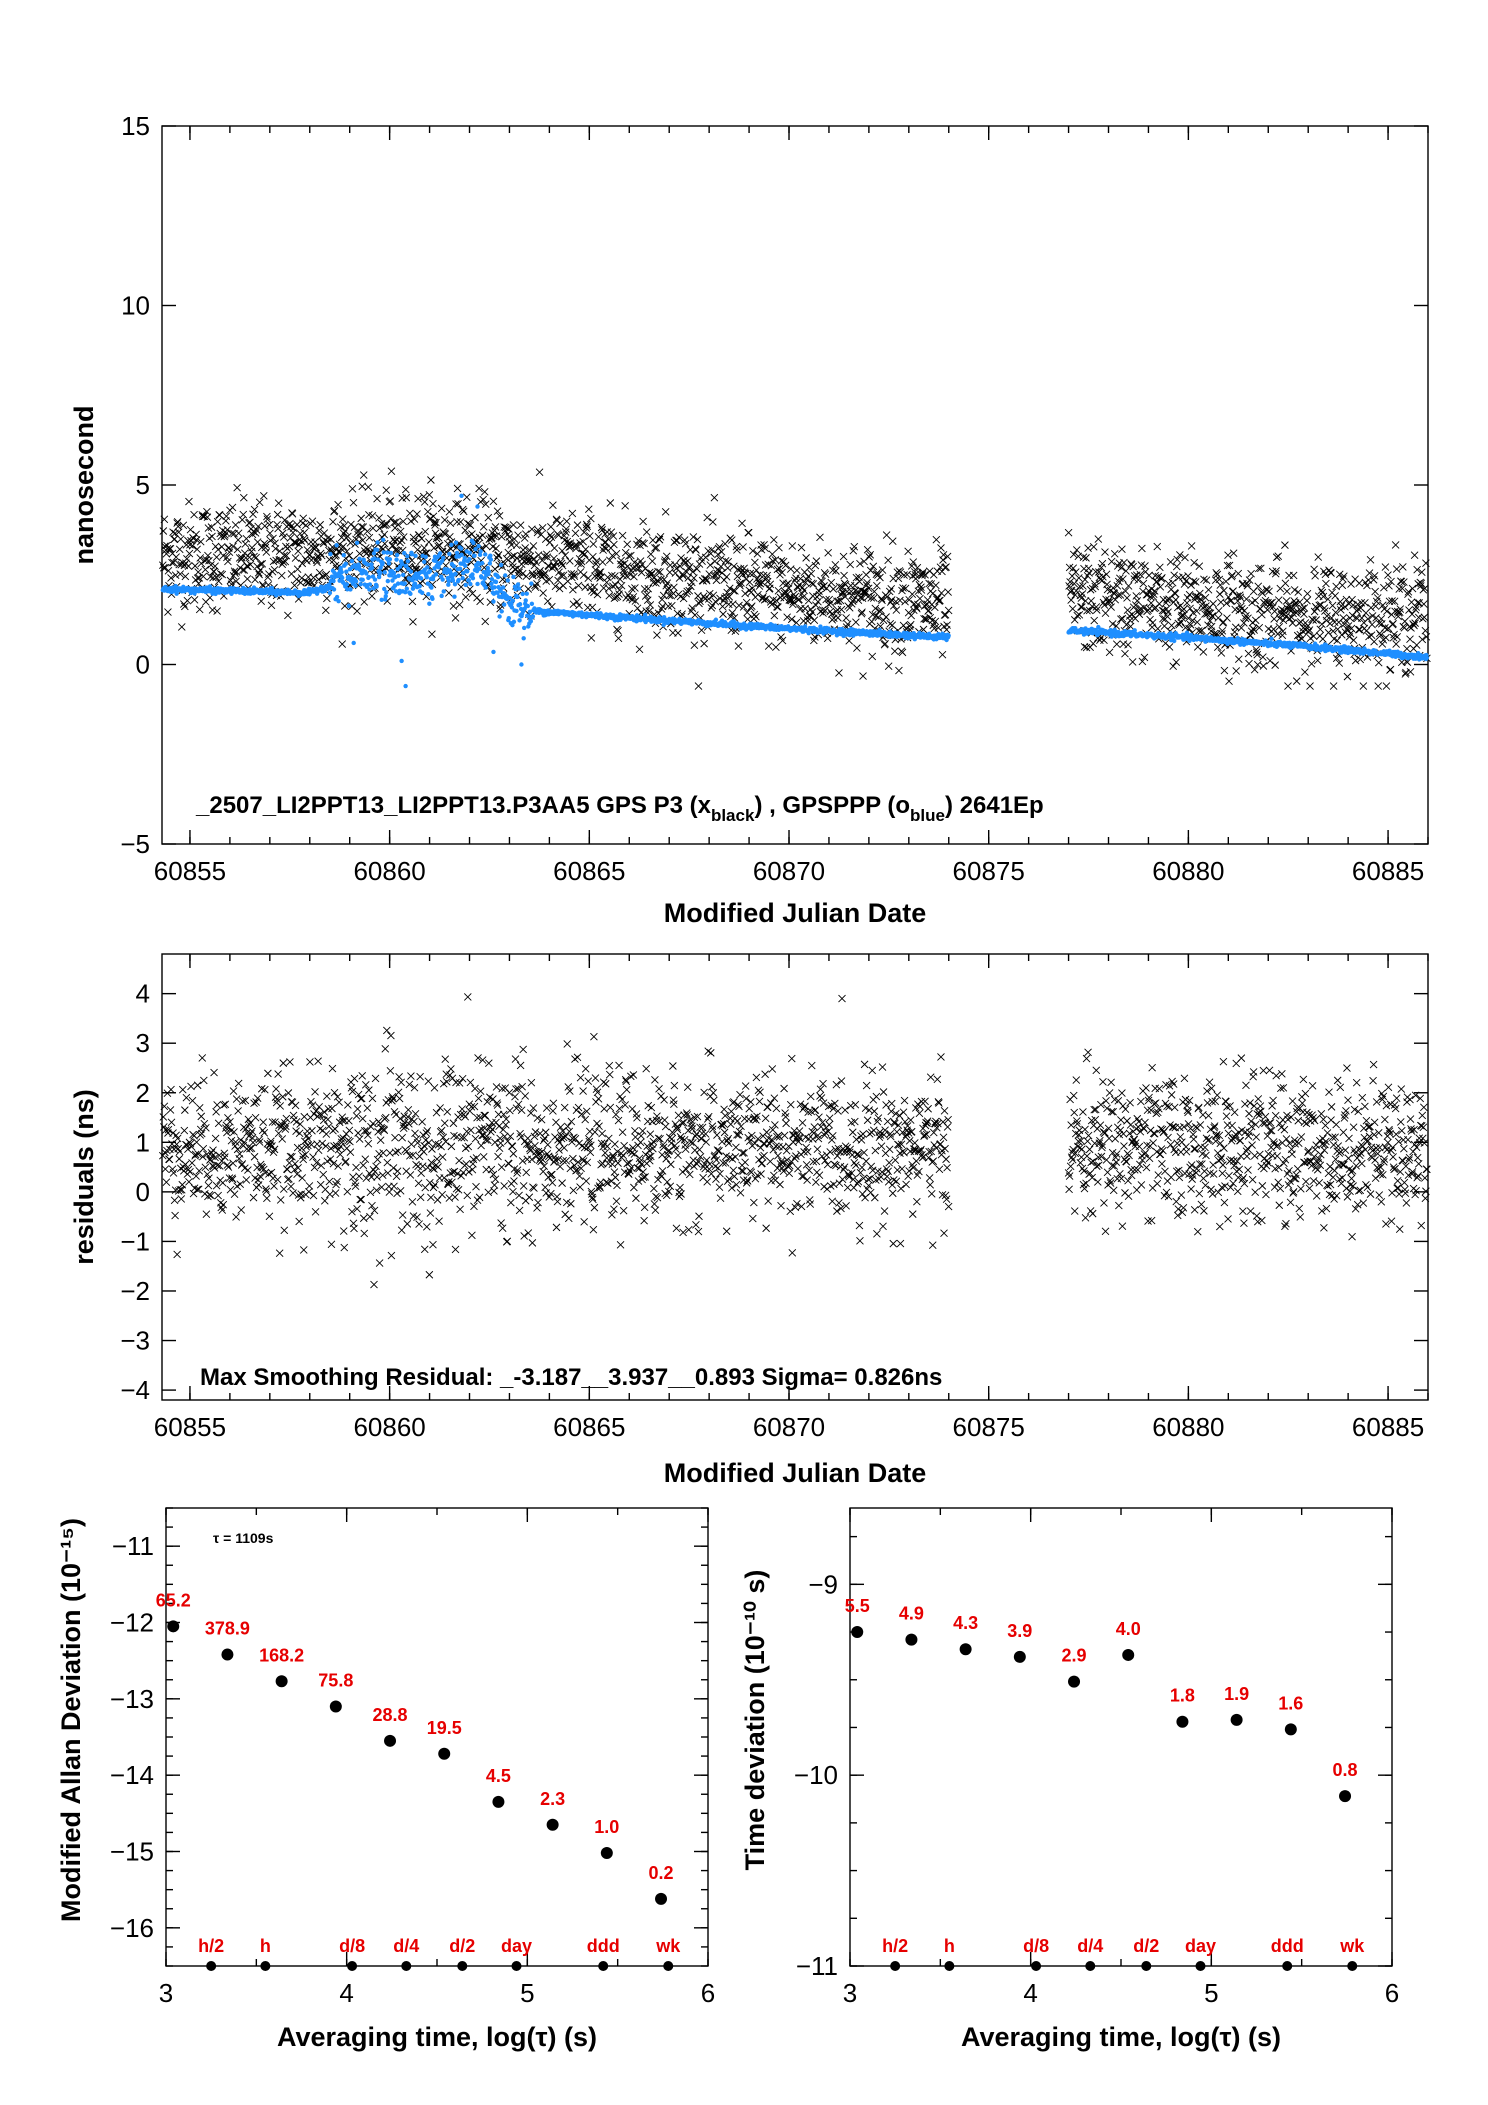 This screenshot has height=2105, width=1488. I want to click on y-tick-label: 3, so click(143, 1043).